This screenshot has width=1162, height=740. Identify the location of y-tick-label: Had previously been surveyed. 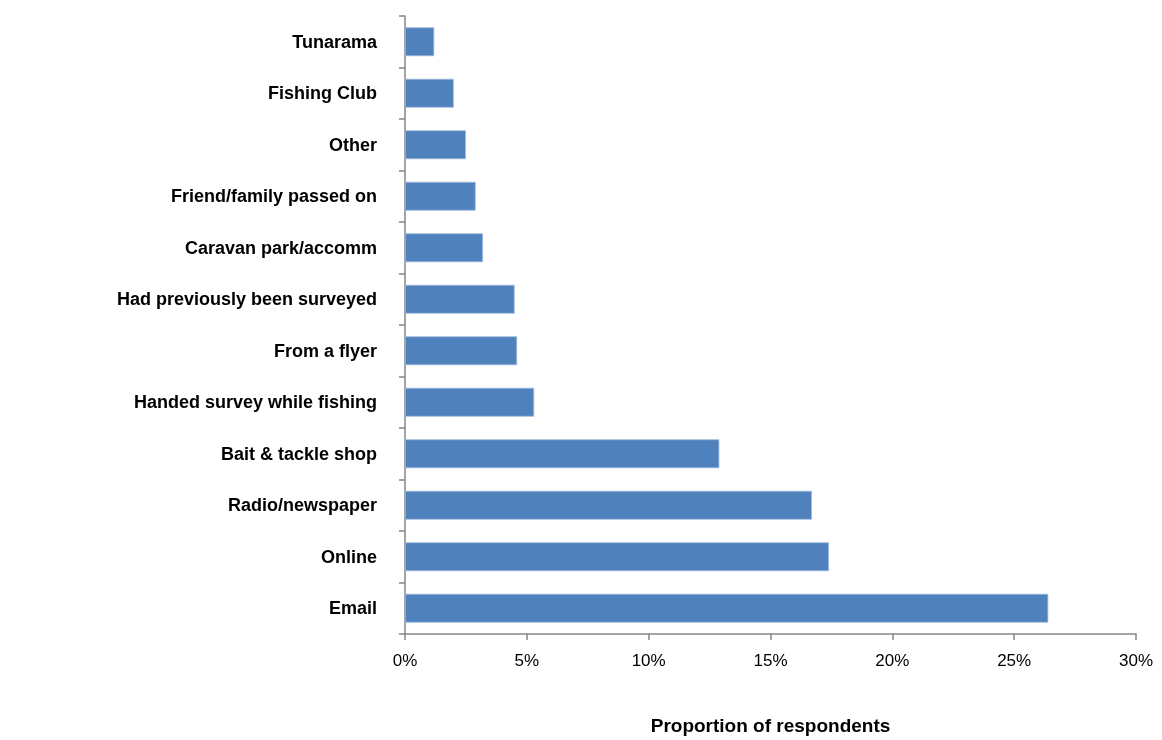
(246, 299).